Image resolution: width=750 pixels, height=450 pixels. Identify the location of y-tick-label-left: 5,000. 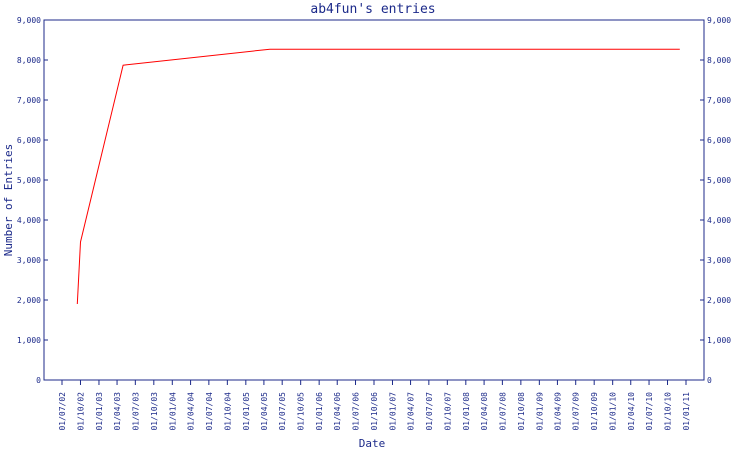
(29, 180).